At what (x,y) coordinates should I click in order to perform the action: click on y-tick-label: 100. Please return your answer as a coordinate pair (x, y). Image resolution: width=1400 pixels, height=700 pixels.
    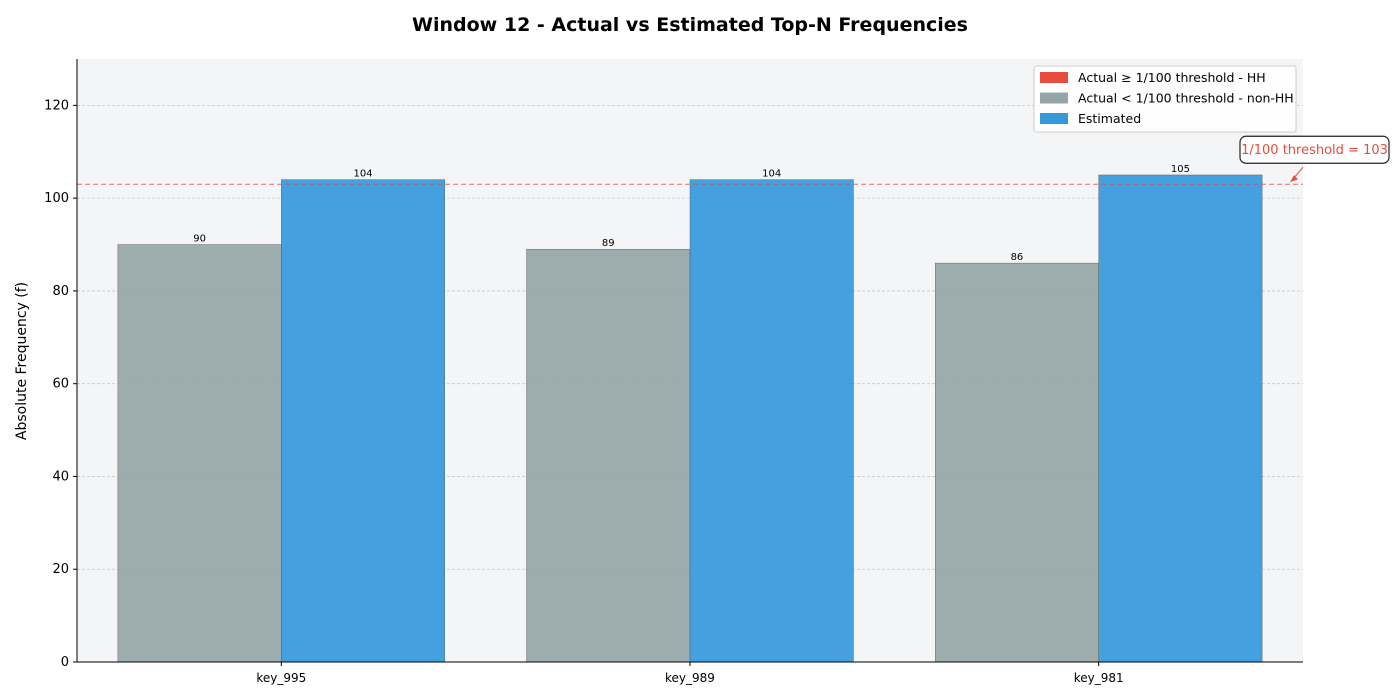
    Looking at the image, I should click on (56, 198).